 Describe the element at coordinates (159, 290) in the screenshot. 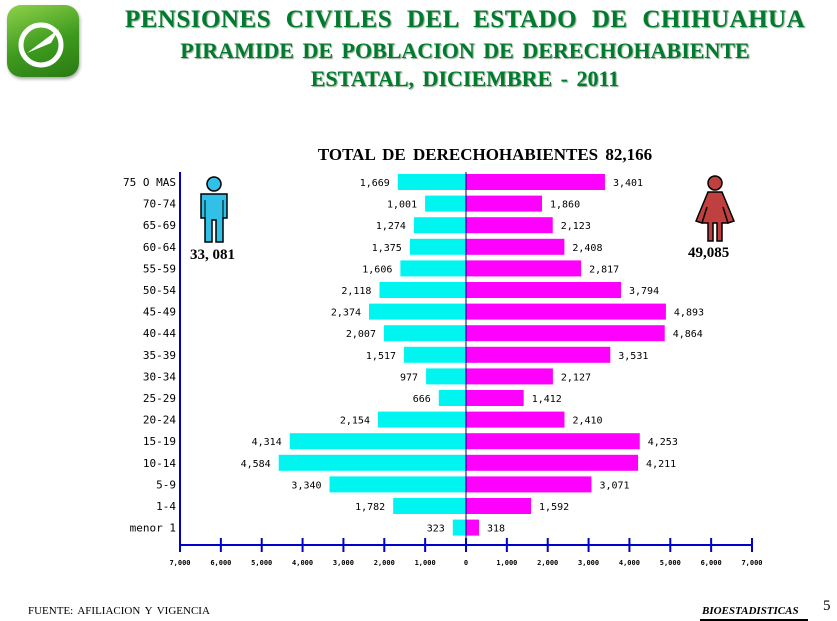

I see `age-group-label: 50-54` at that location.